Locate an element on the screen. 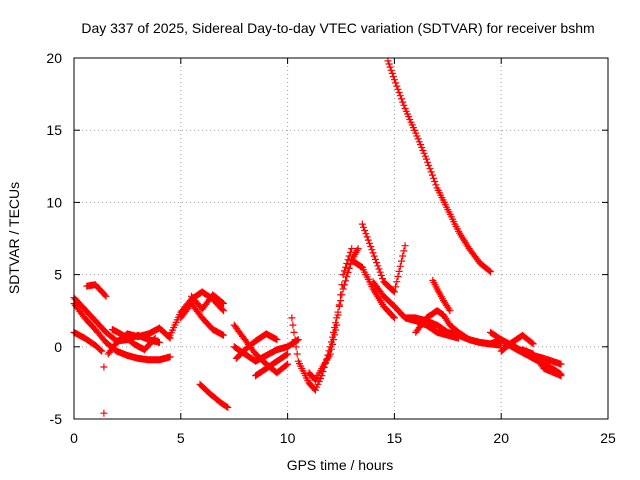 The width and height of the screenshot is (640, 480). data-series-trace-aa is located at coordinates (517, 343).